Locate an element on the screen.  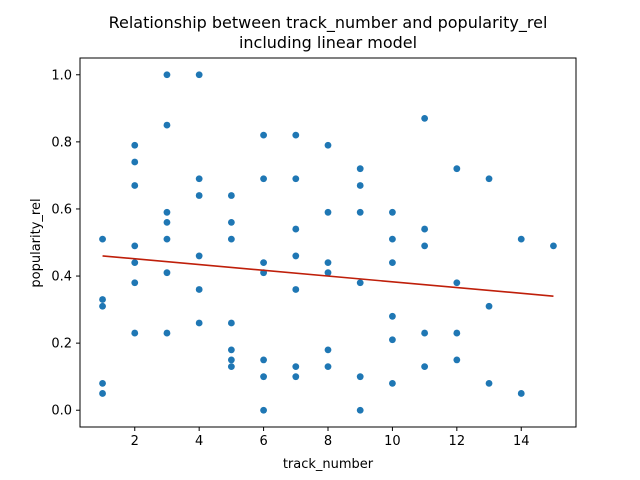
x-tick-label: 8 is located at coordinates (328, 441).